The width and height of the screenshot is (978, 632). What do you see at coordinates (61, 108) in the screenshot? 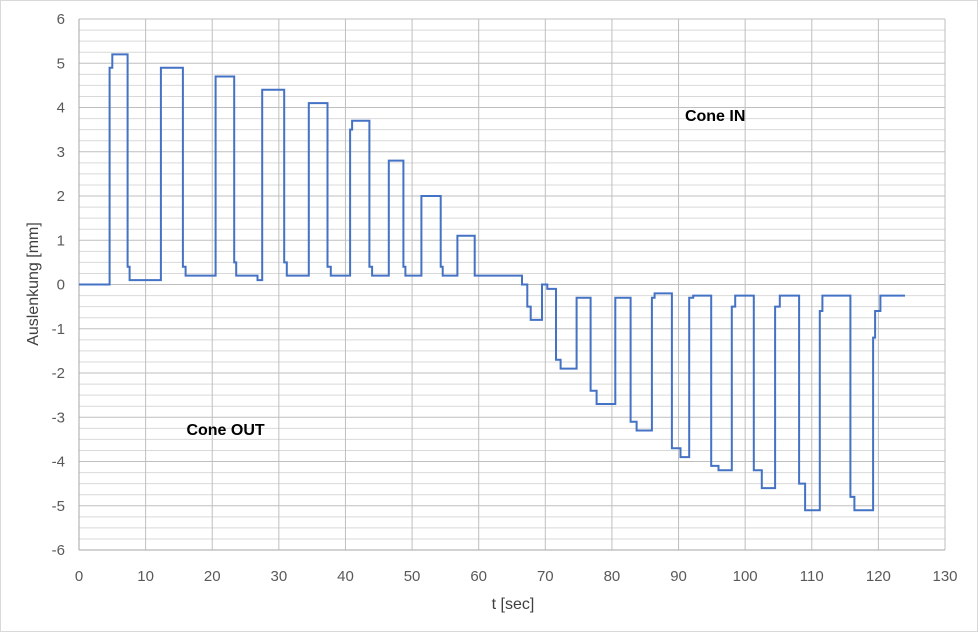
I see `y-tick-label: 4` at bounding box center [61, 108].